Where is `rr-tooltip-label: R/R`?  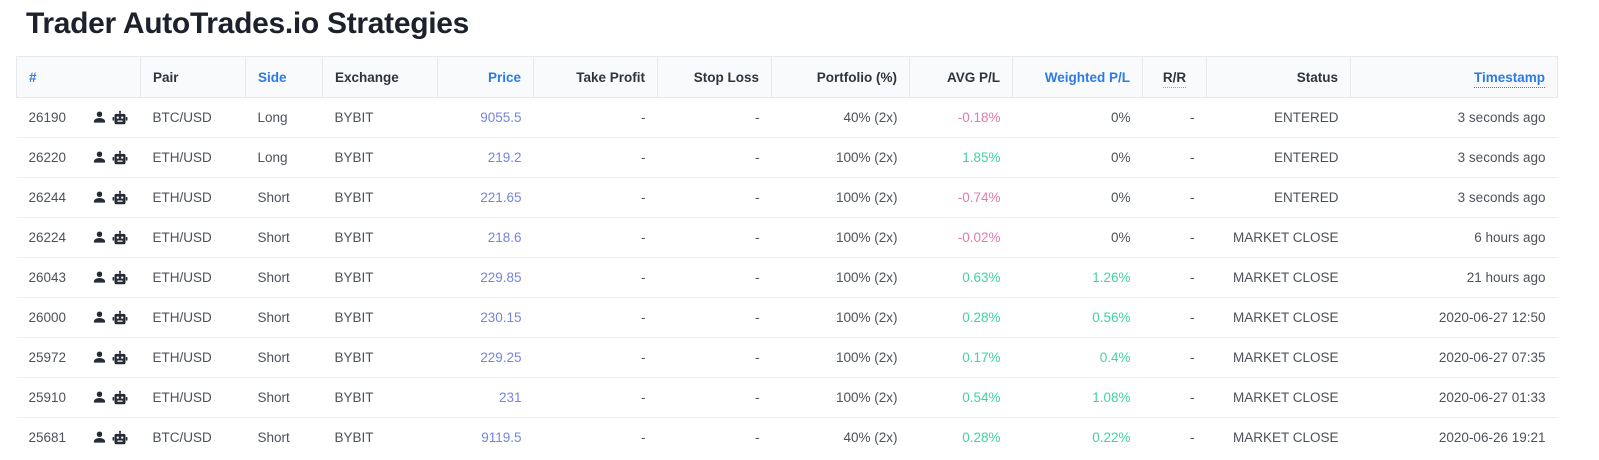
rr-tooltip-label: R/R is located at coordinates (1174, 78).